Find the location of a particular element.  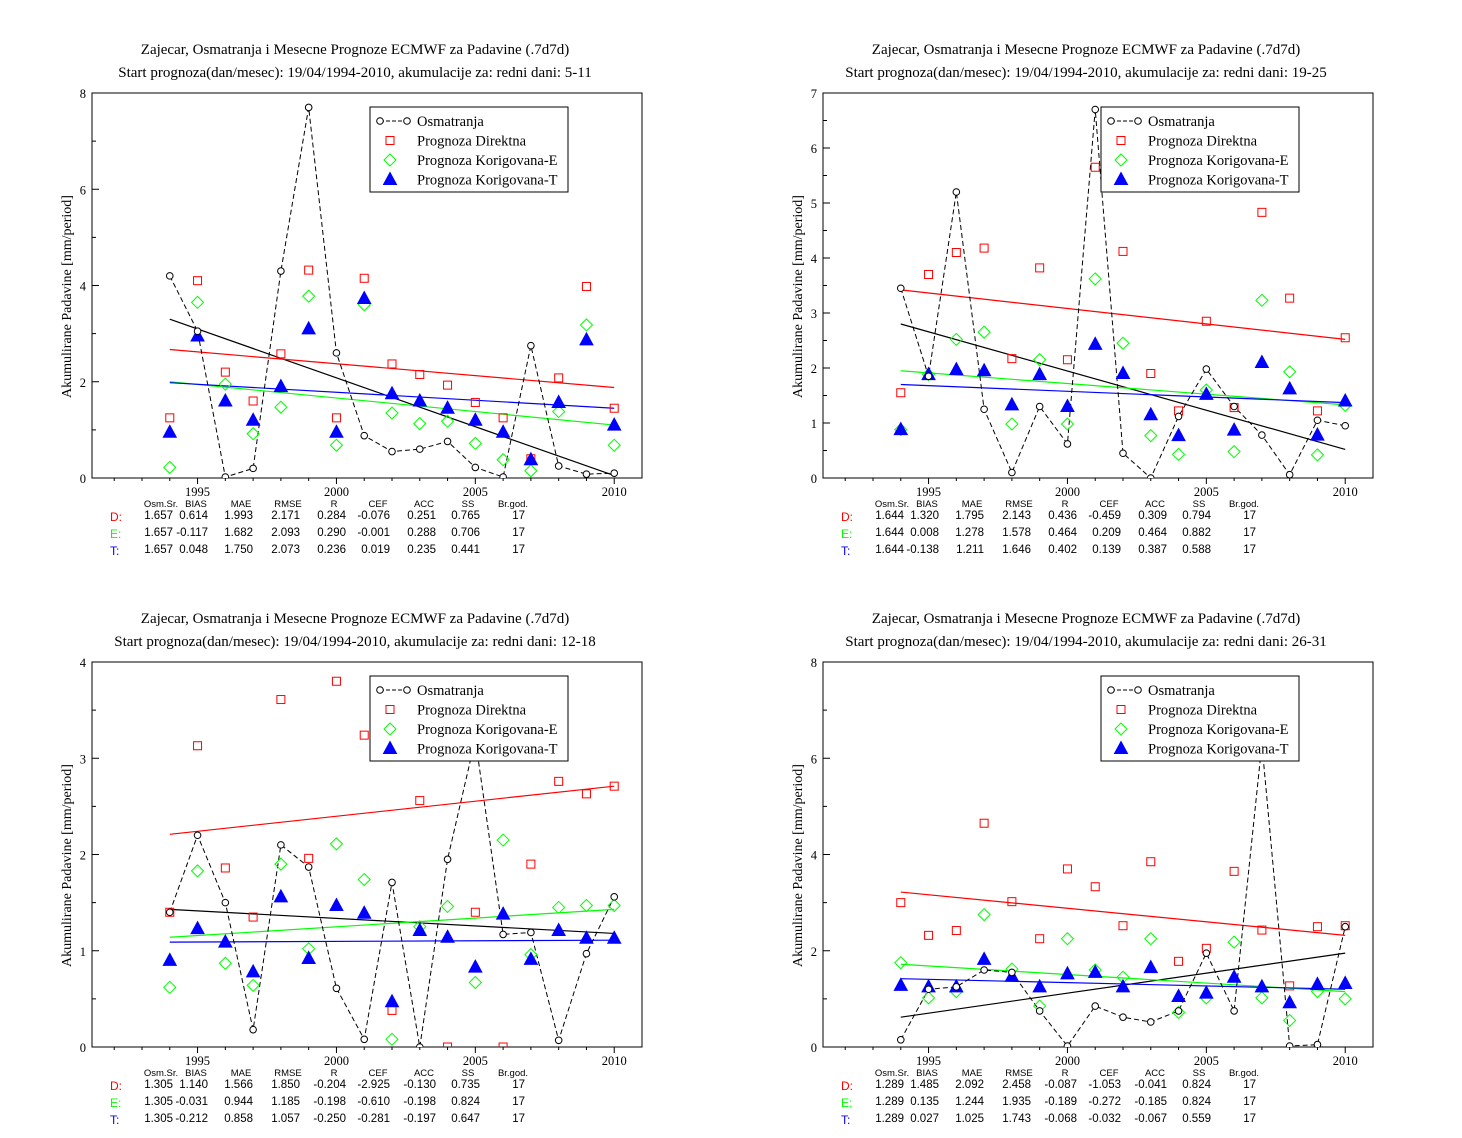

y-tick-label: 4 is located at coordinates (814, 259).